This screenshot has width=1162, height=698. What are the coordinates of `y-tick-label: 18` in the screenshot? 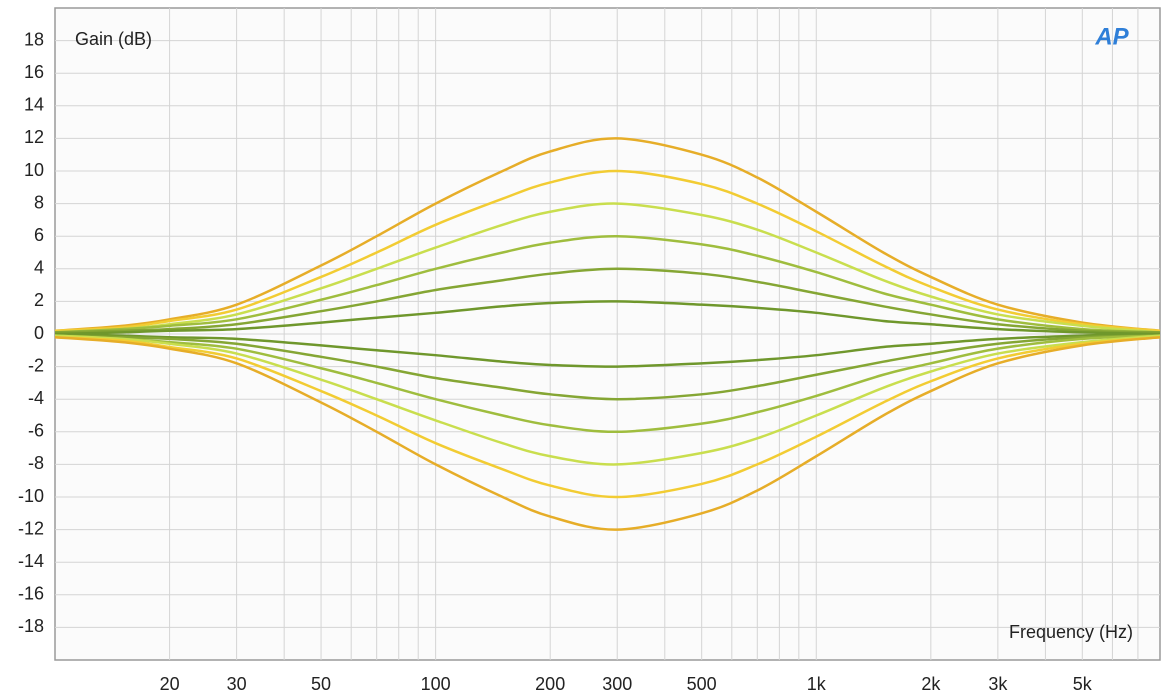 It's located at (34, 39).